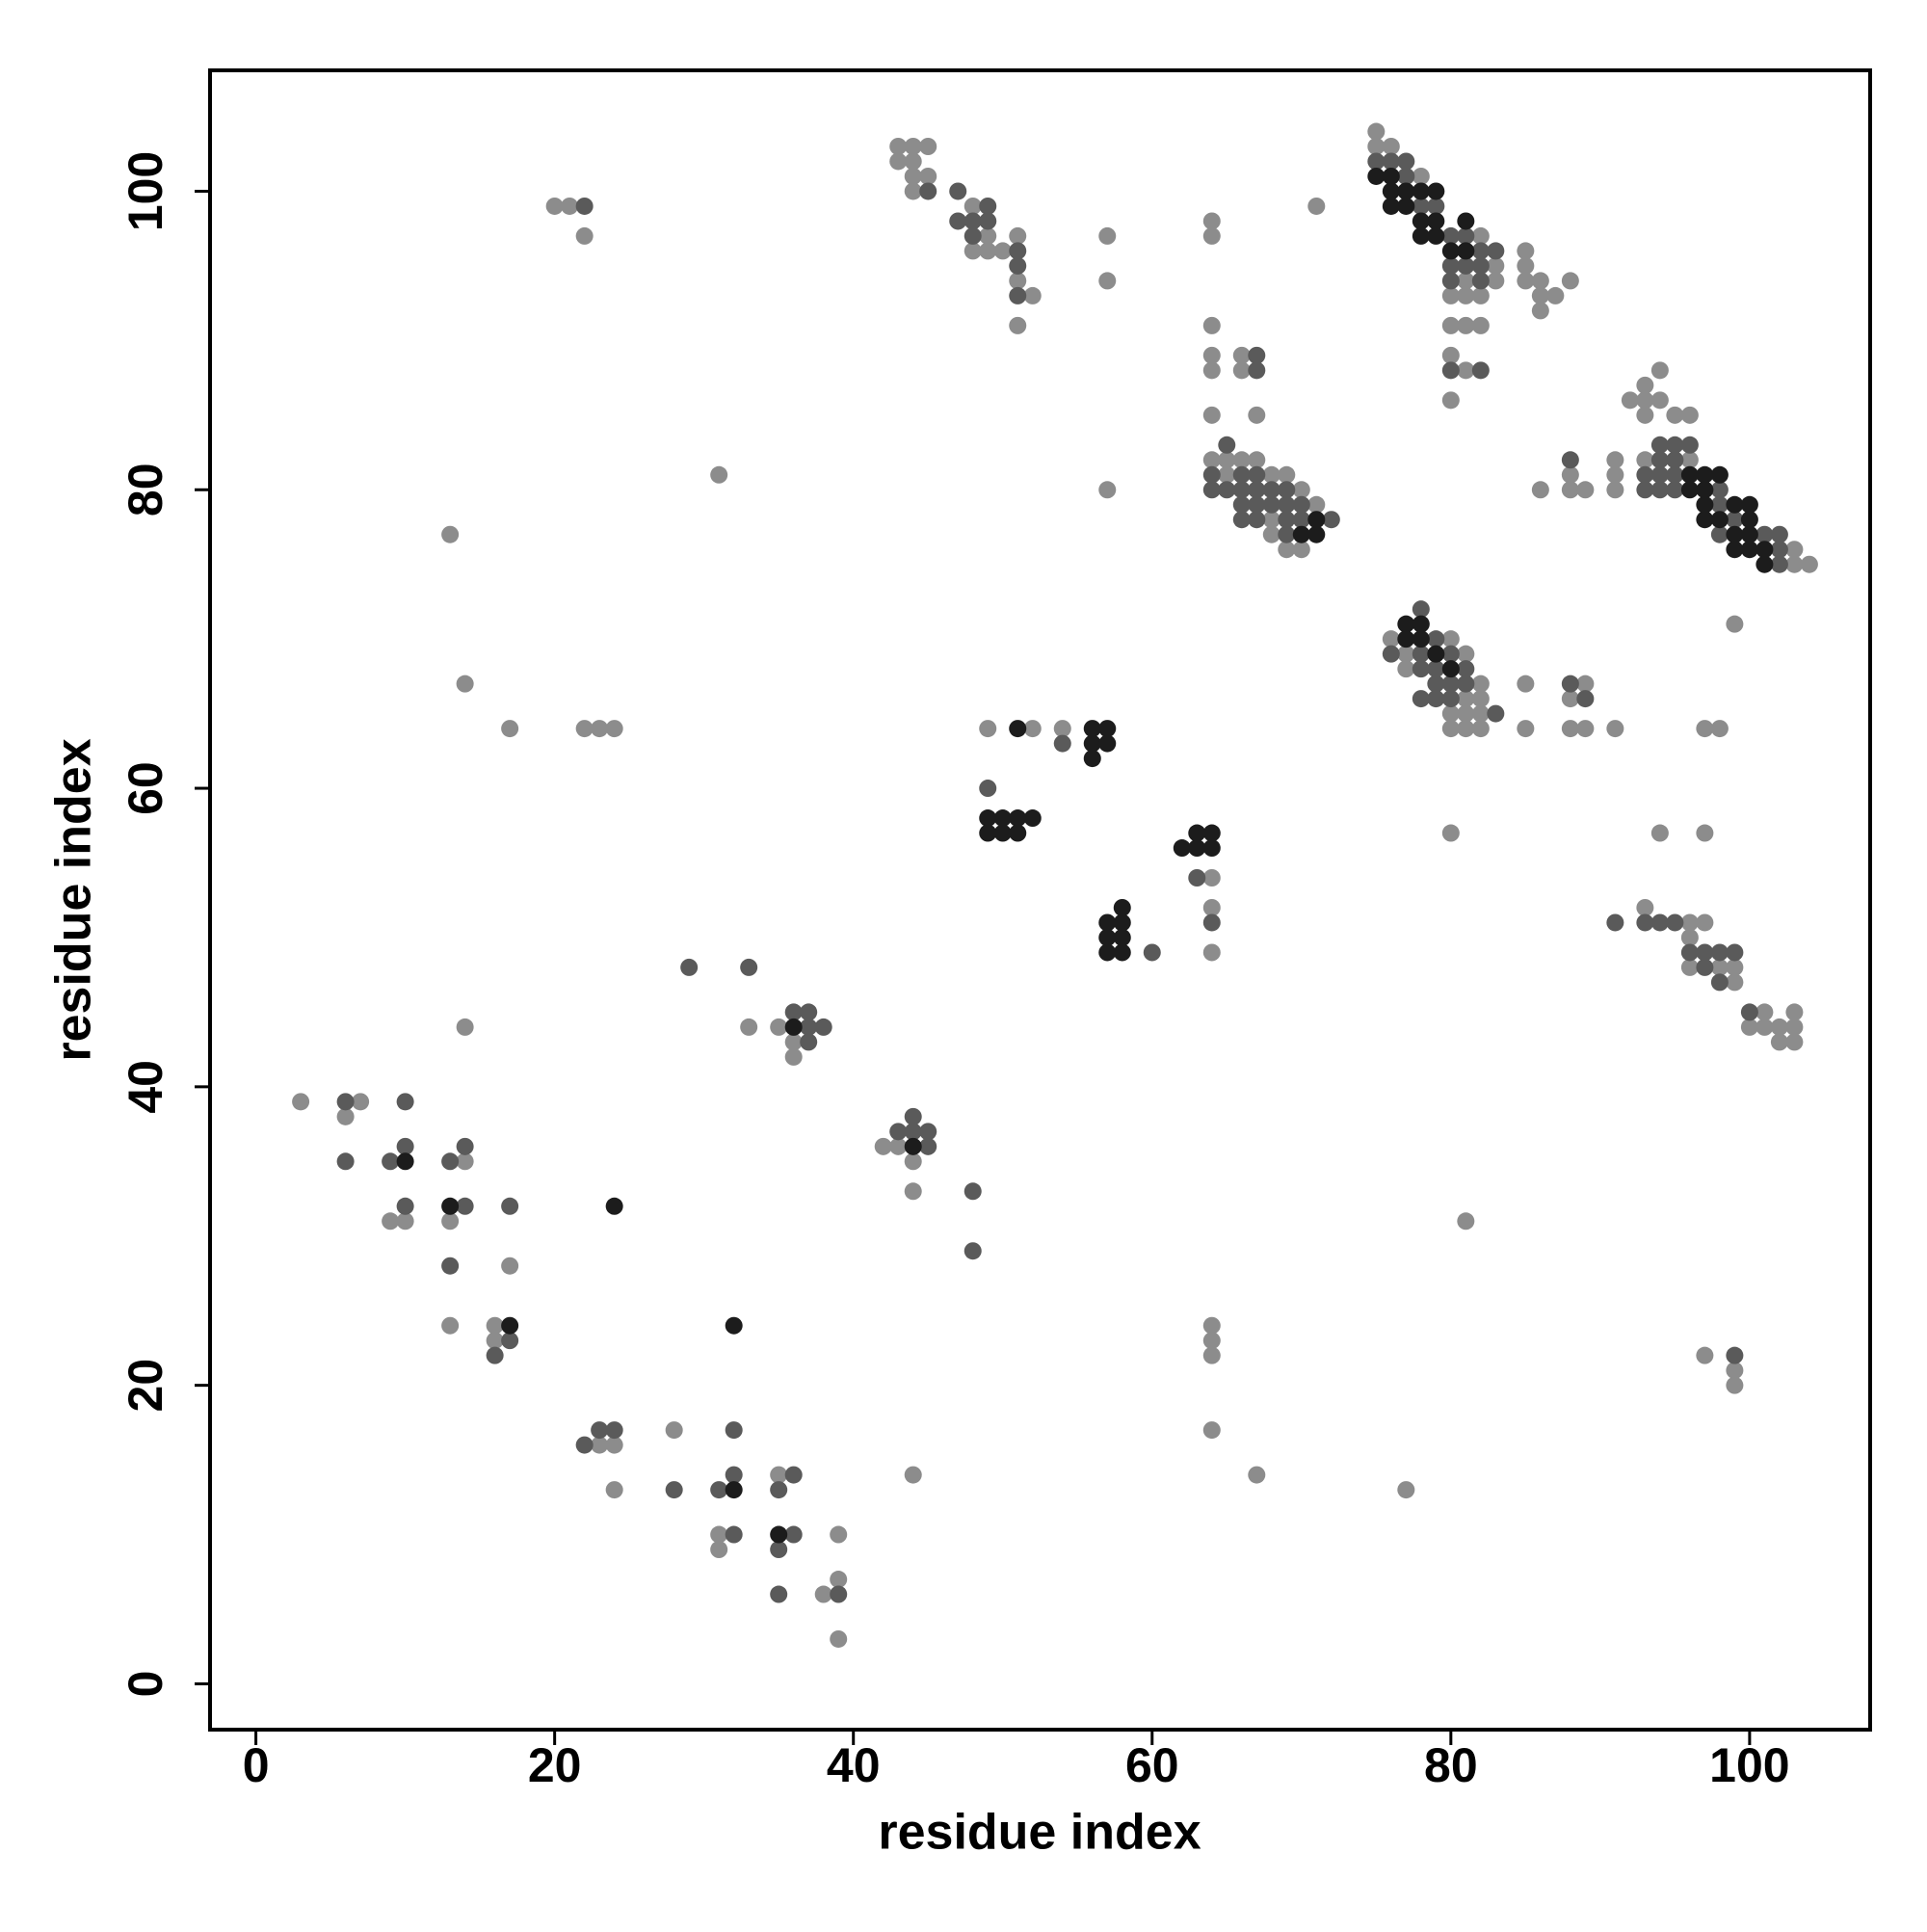  Describe the element at coordinates (145, 788) in the screenshot. I see `y-tick-label: 60` at that location.